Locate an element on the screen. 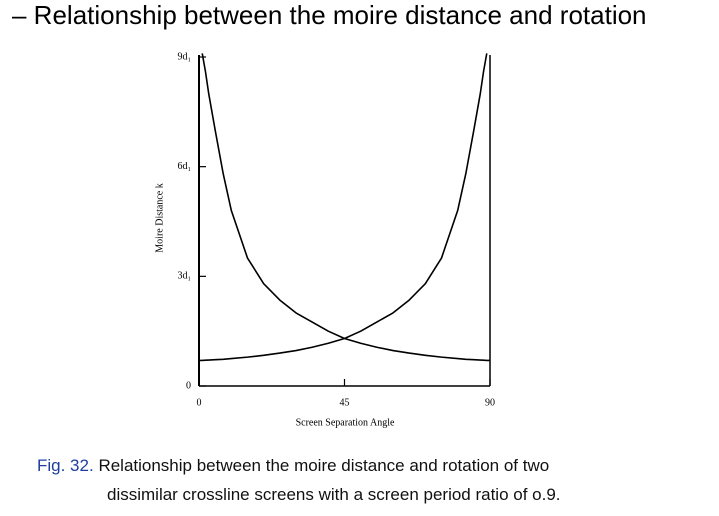 This screenshot has width=719, height=516. y-tick-label: 9d₁ is located at coordinates (185, 56).